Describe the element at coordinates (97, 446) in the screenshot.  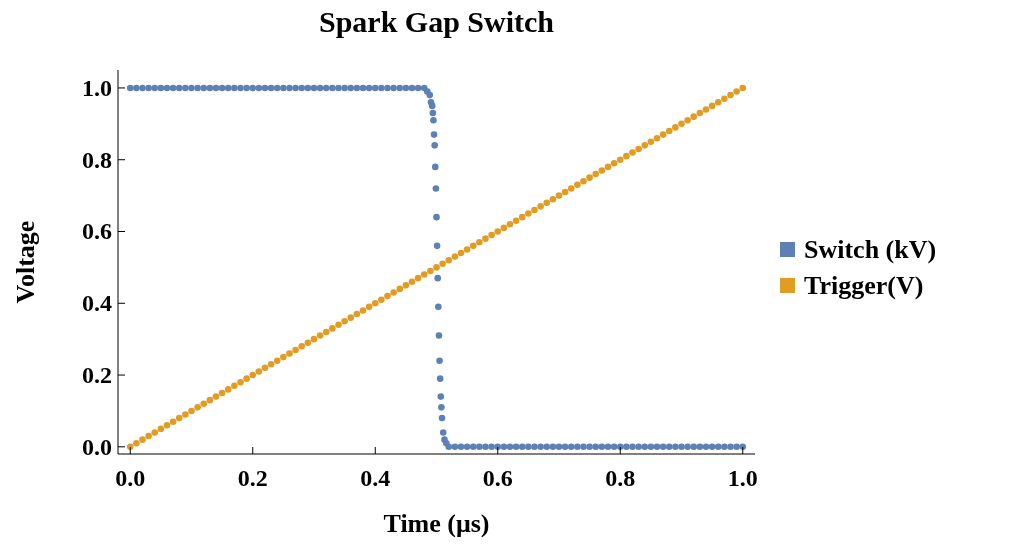
I see `y-tick-label: 0.0` at that location.